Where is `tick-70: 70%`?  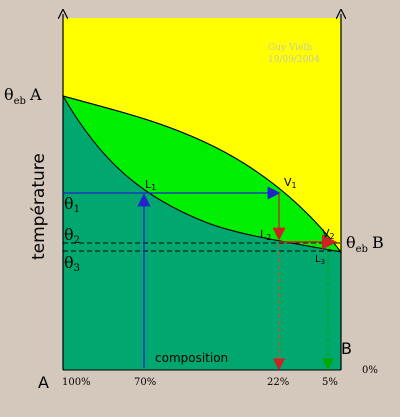 tick-70: 70% is located at coordinates (145, 382).